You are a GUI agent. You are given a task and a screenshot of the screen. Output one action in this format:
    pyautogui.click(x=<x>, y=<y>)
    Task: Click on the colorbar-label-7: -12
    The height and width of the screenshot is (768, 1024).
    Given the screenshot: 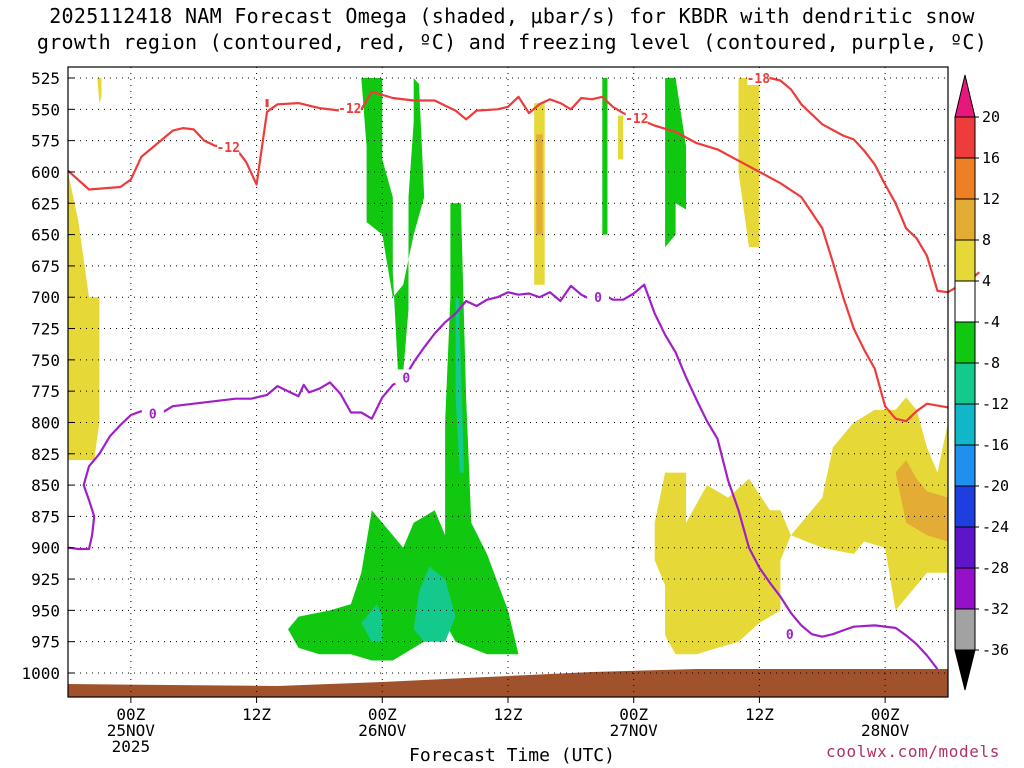 What is the action you would take?
    pyautogui.click(x=995, y=404)
    